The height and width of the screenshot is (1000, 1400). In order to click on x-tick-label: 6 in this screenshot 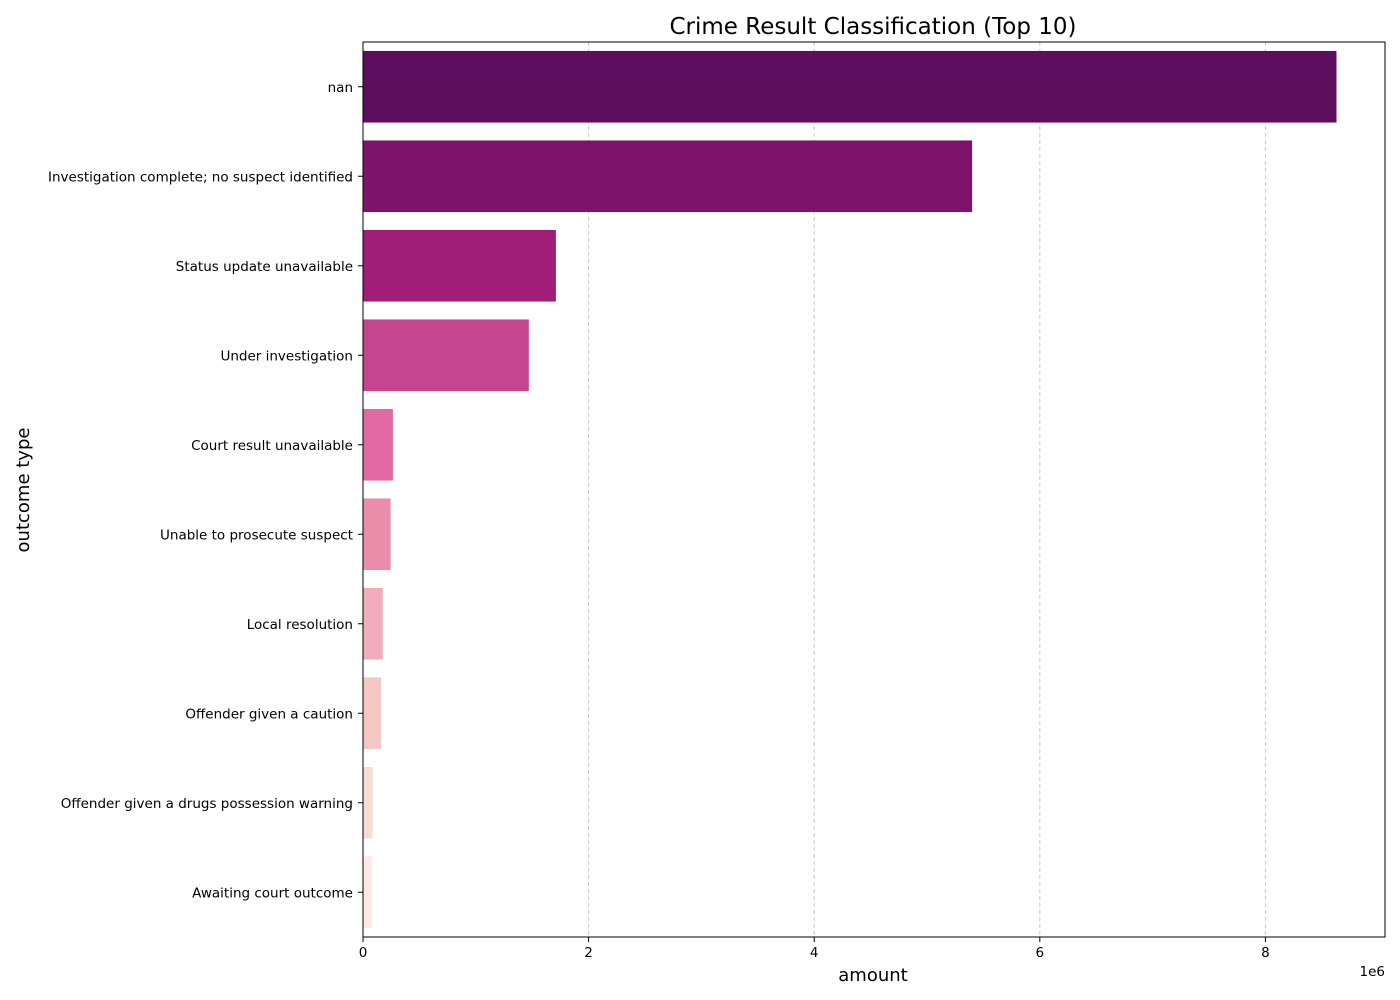, I will do `click(1040, 953)`.